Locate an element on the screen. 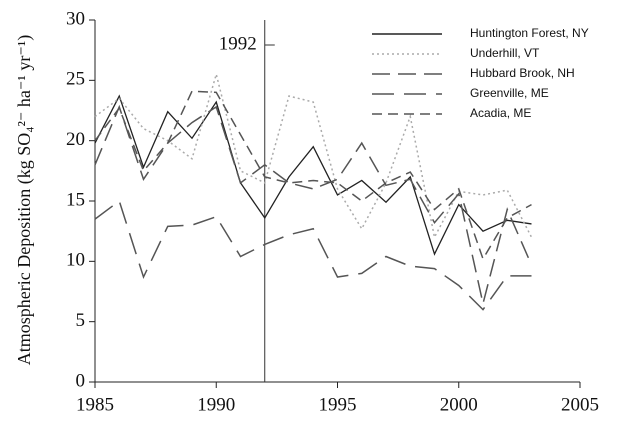  x-tick-label: 2005 is located at coordinates (580, 404).